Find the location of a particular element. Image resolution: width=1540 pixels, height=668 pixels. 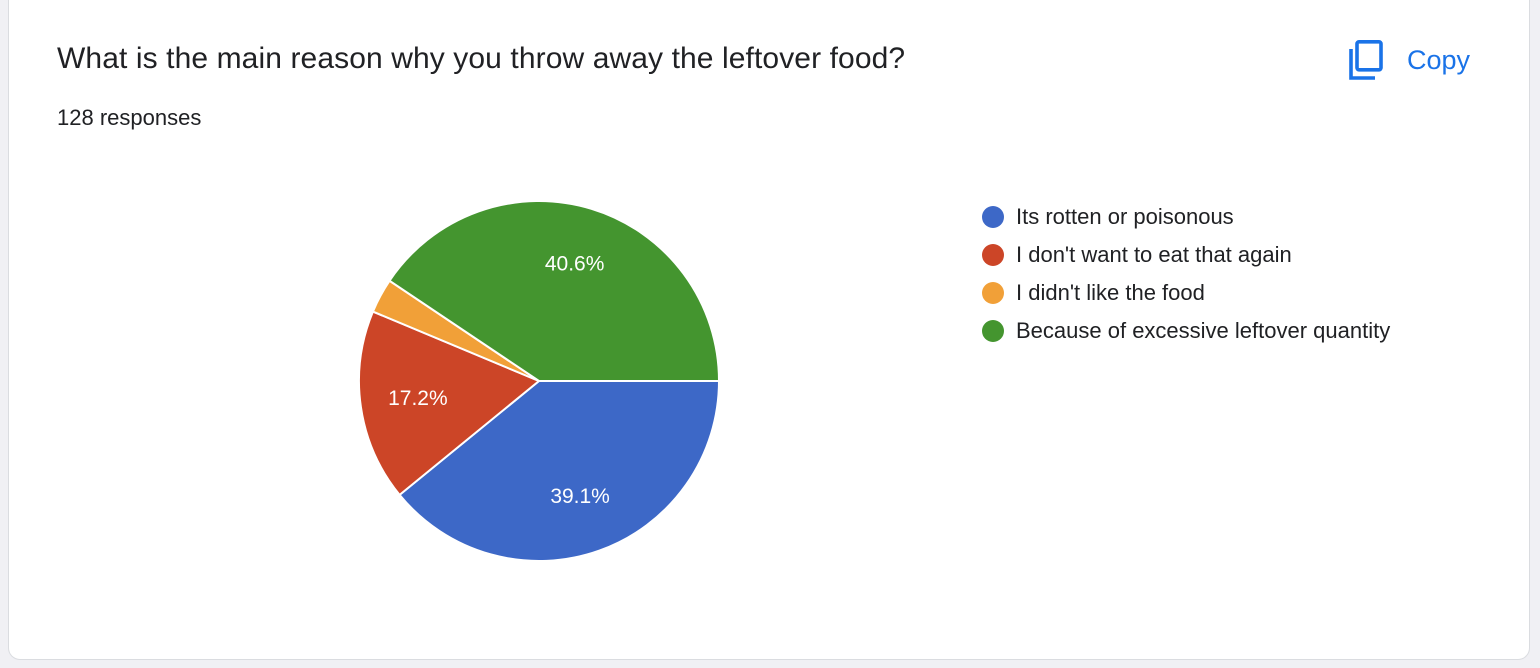

copy-button: Copy is located at coordinates (1409, 60).